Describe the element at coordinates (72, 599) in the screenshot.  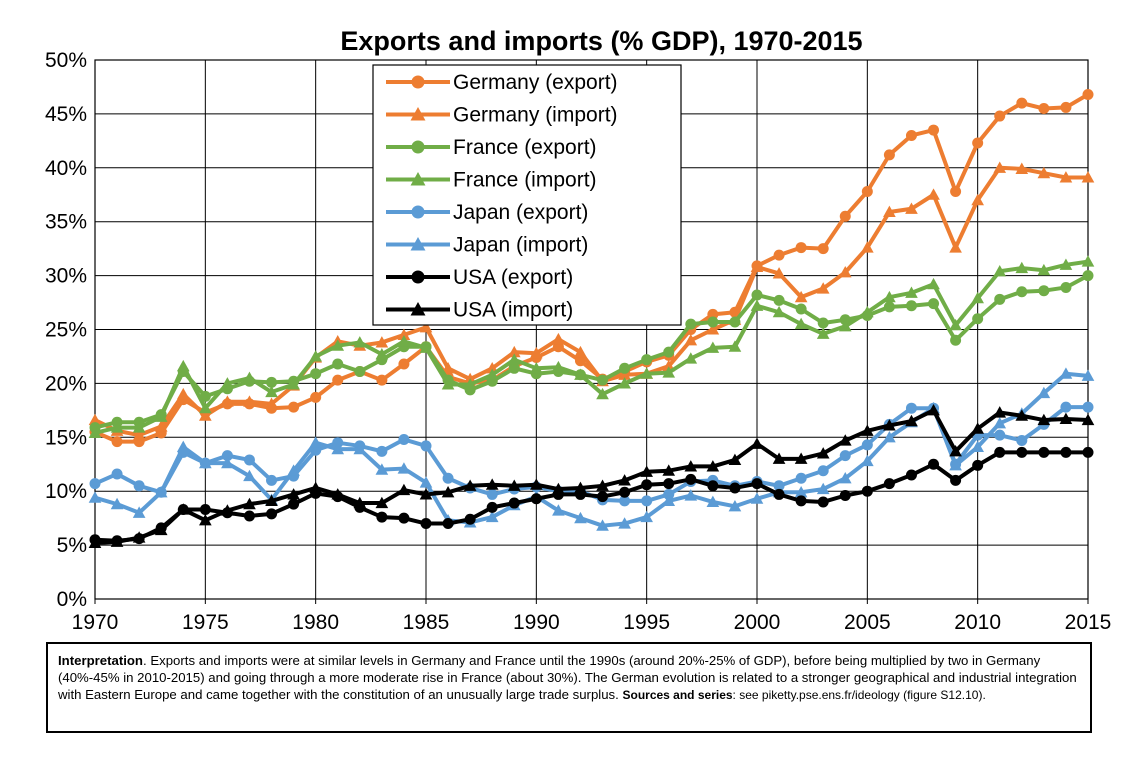
I see `y-tick-label: 0%` at that location.